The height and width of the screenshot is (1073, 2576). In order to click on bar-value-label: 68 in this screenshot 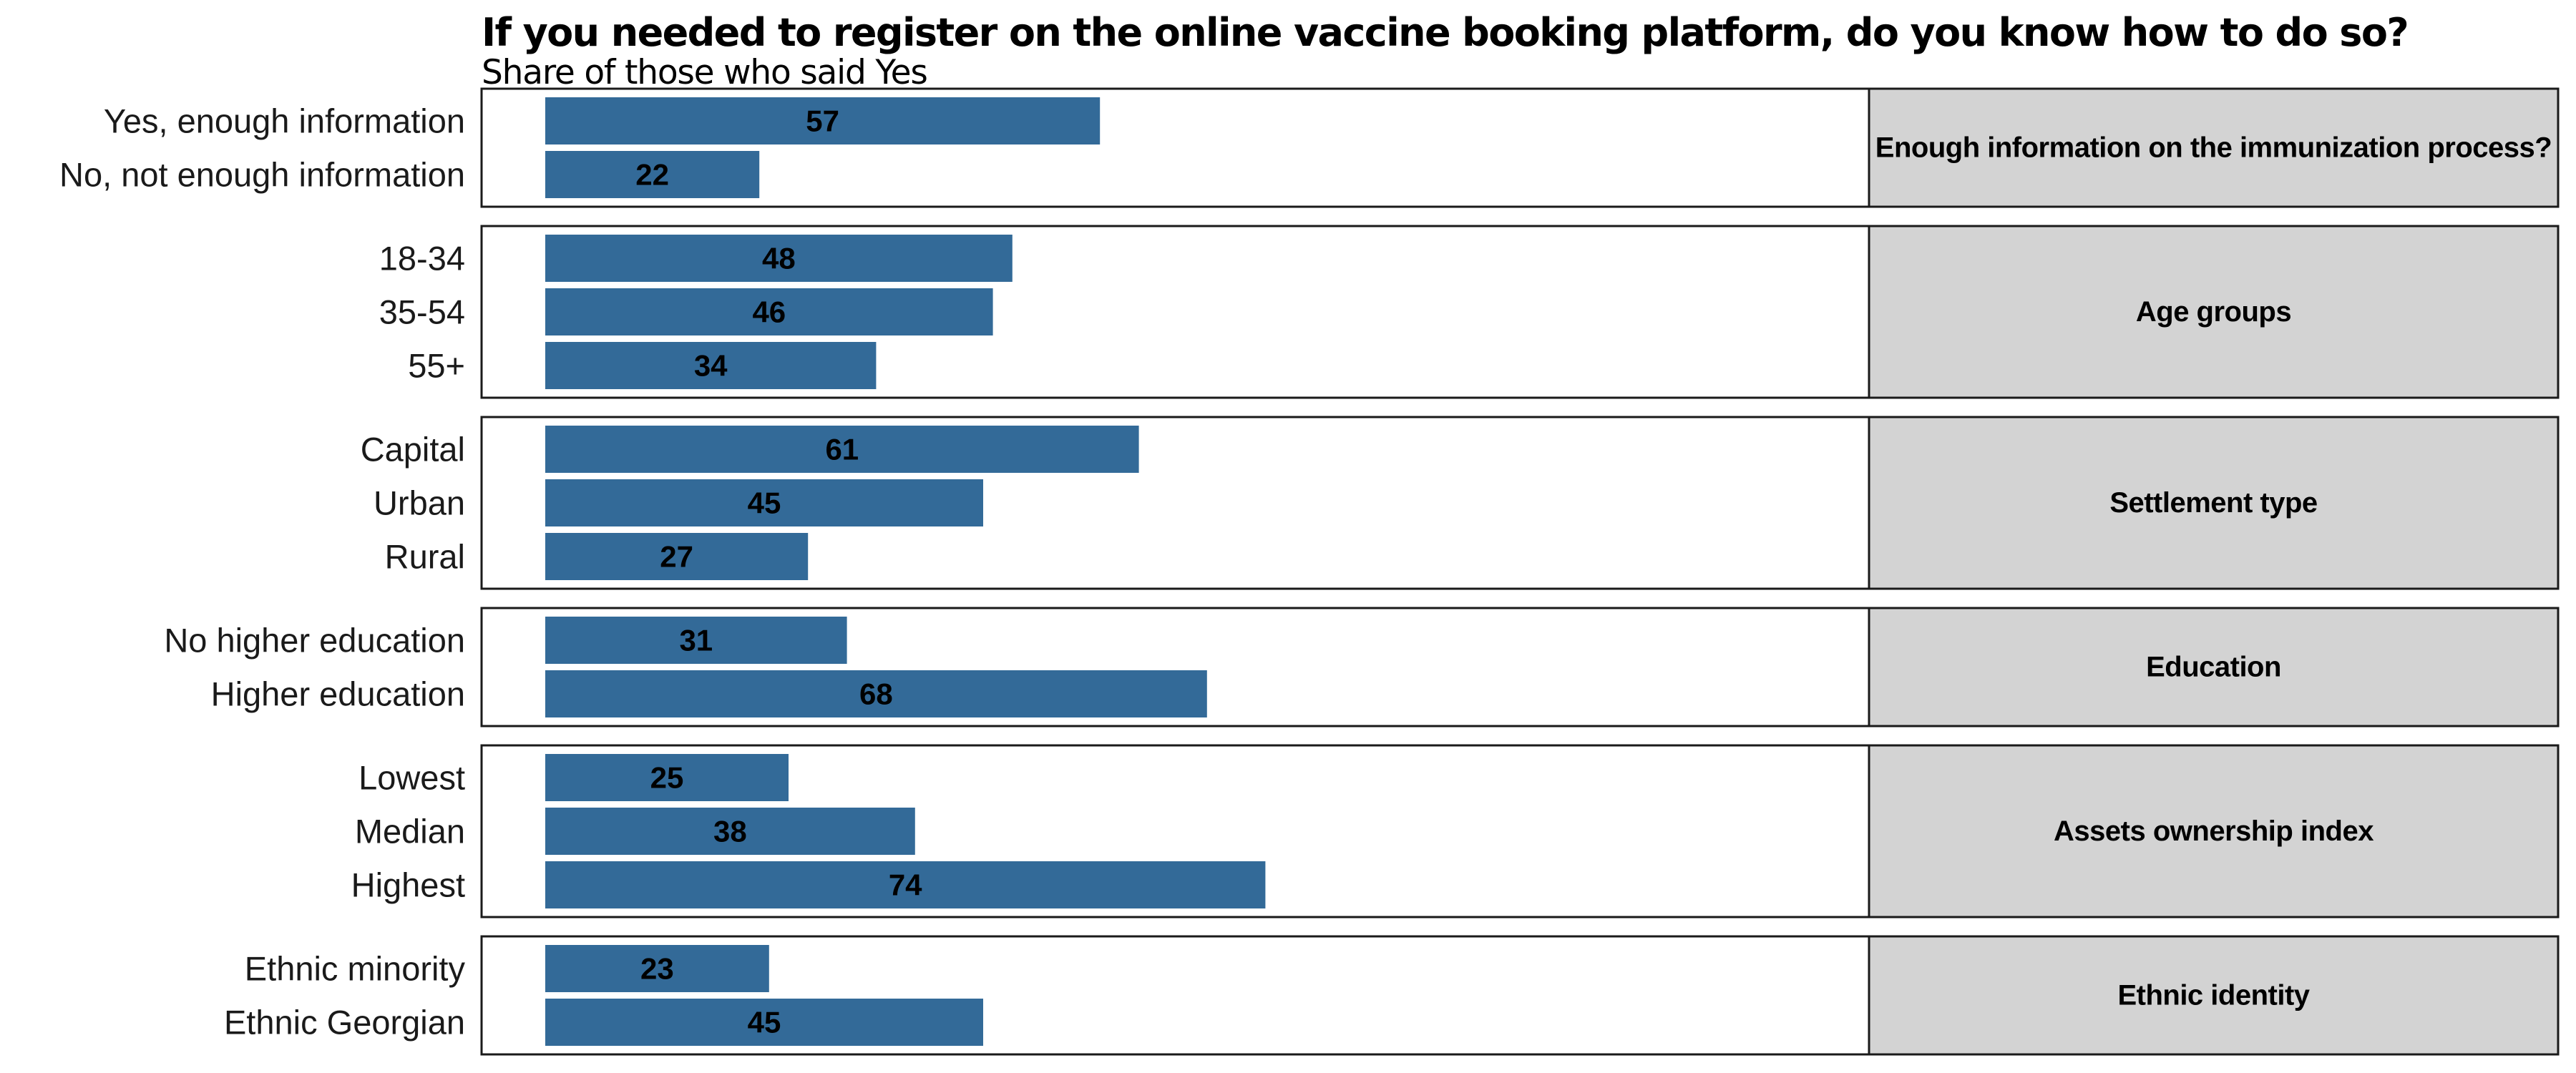, I will do `click(876, 694)`.